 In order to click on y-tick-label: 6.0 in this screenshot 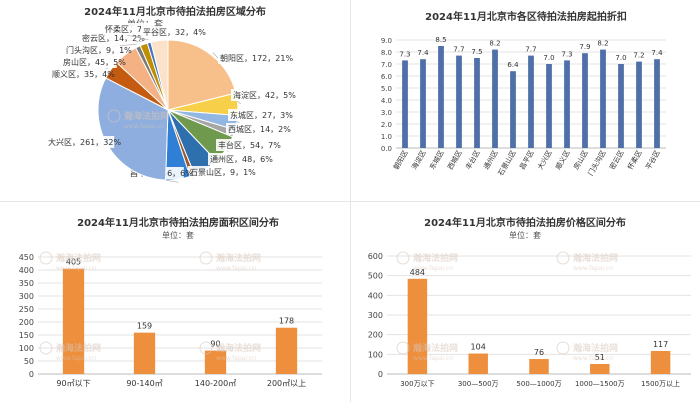, I will do `click(386, 77)`.